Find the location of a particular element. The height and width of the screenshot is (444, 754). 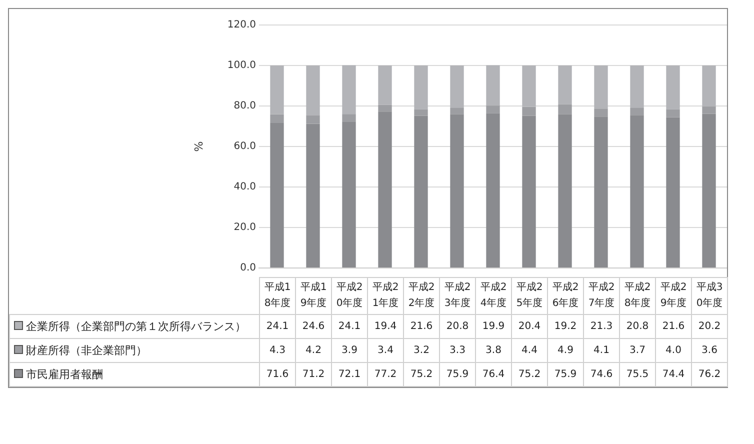

data-label: 4.9 is located at coordinates (566, 350).